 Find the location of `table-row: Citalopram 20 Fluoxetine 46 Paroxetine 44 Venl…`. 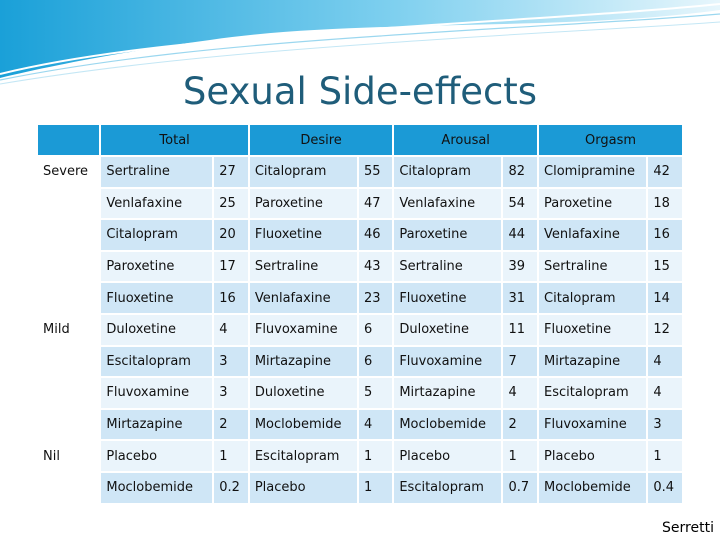

table-row: Citalopram 20 Fluoxetine 46 Paroxetine 44 Venl… is located at coordinates (360, 235).